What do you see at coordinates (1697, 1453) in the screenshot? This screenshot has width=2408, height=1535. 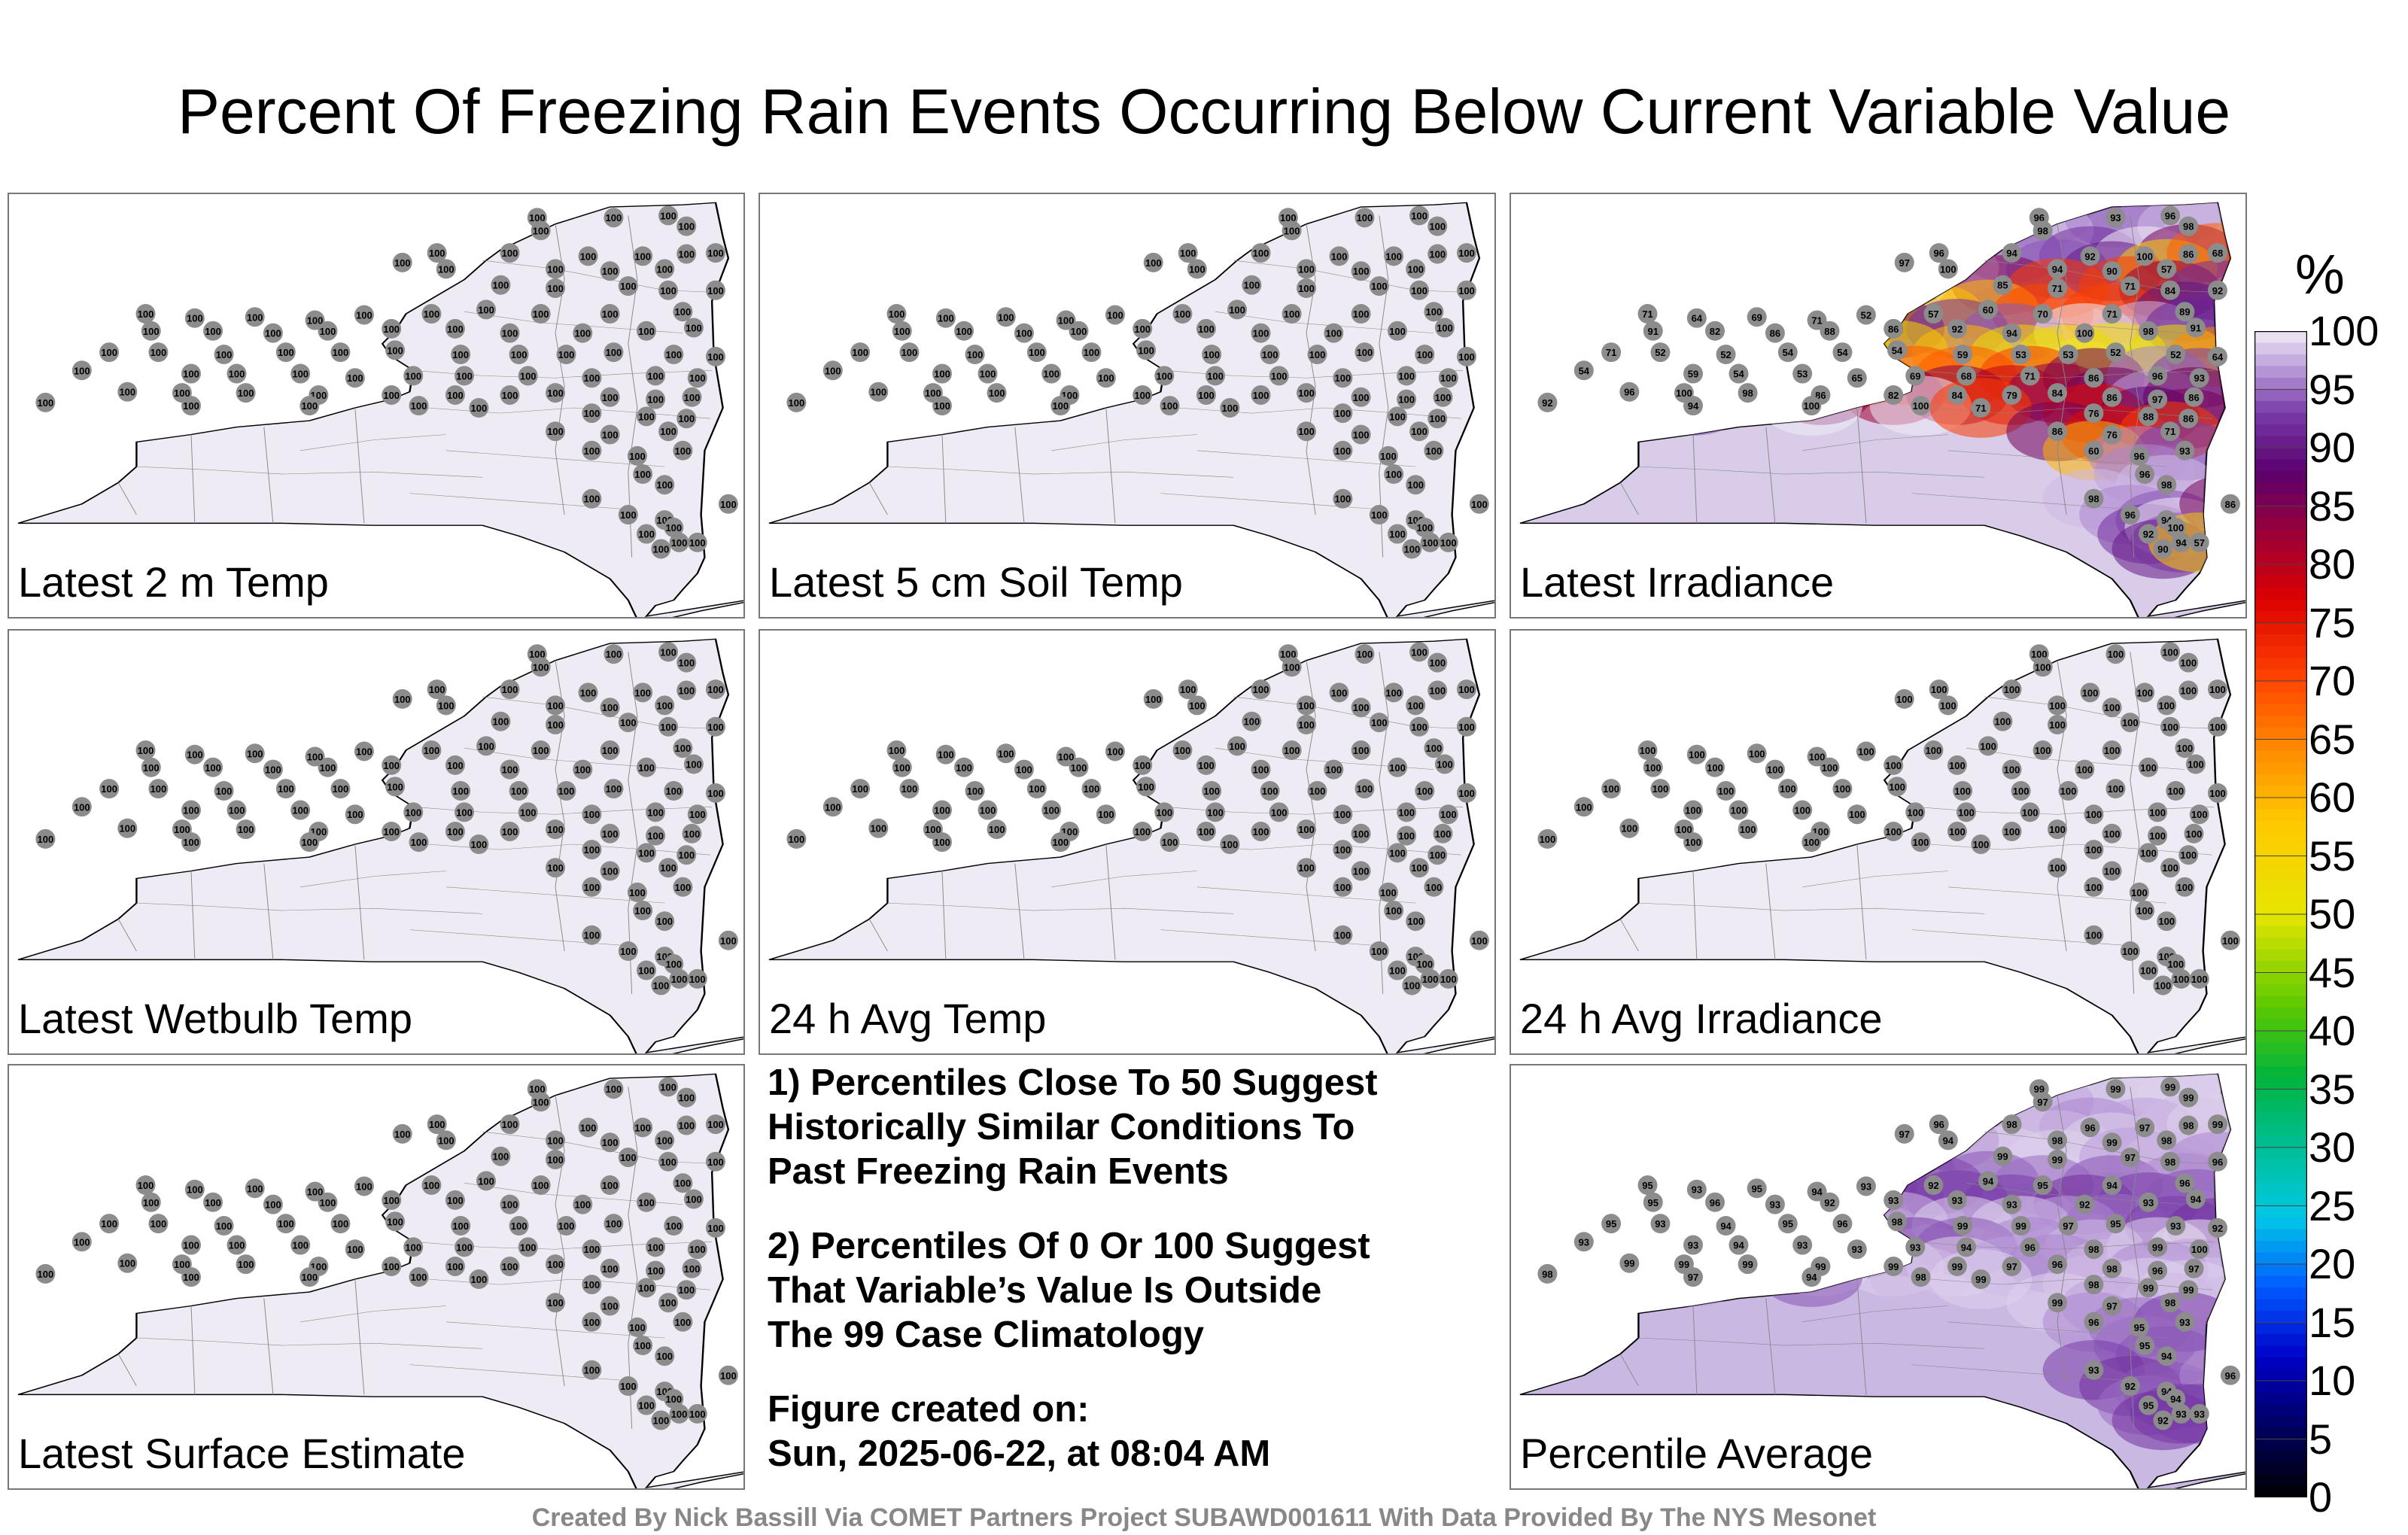 I see `panel-label: Percentile Average` at bounding box center [1697, 1453].